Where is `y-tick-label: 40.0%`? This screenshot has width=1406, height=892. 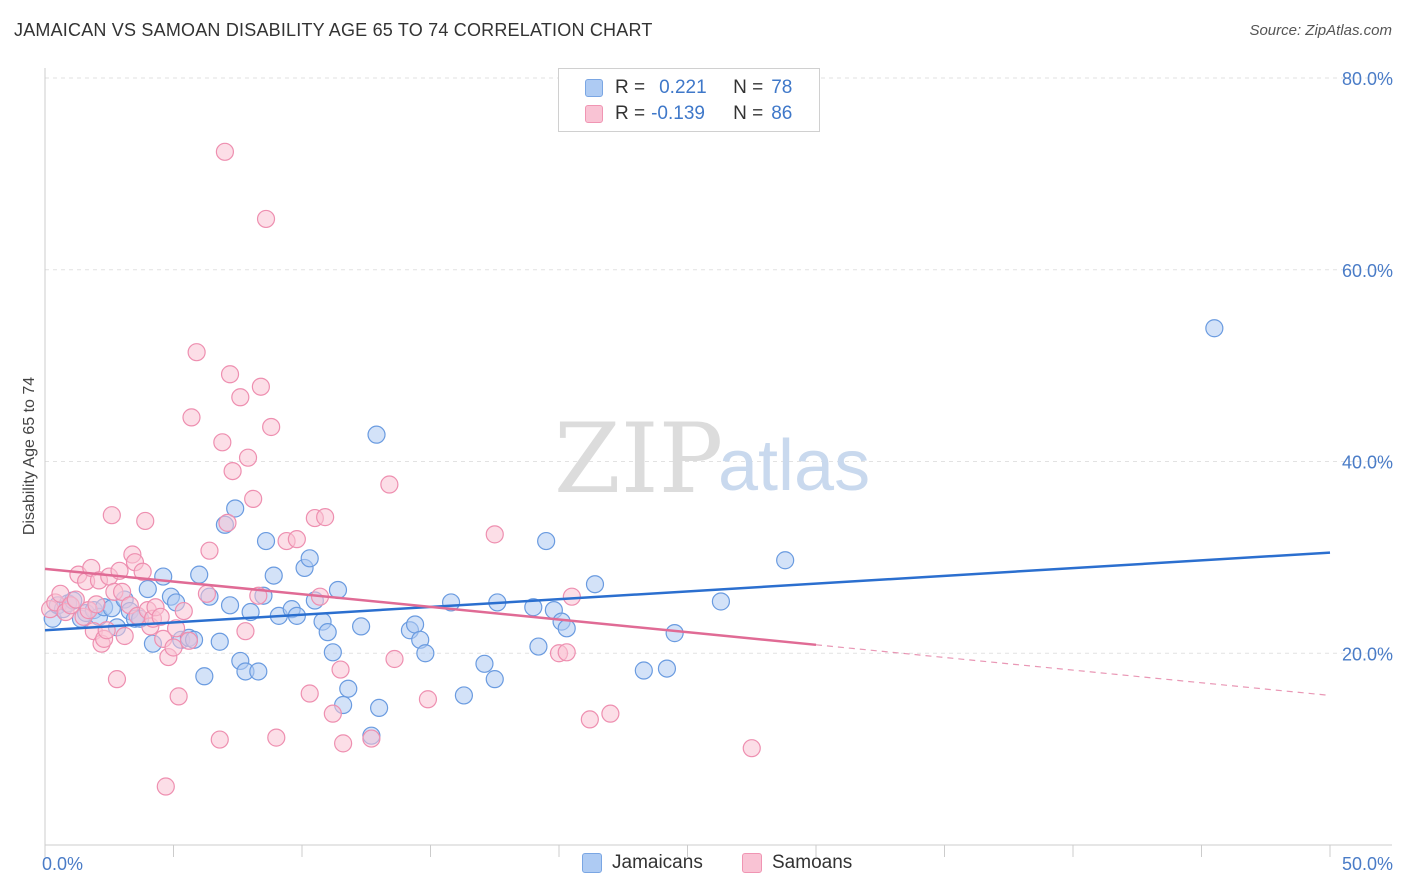
y-tick-label: 40.0% is located at coordinates (1367, 463).